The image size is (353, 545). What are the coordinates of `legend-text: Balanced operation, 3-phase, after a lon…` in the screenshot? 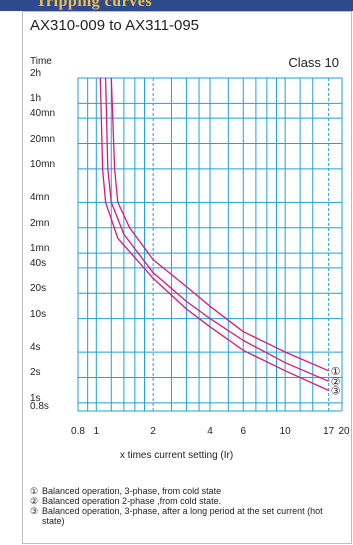 It's located at (182, 516).